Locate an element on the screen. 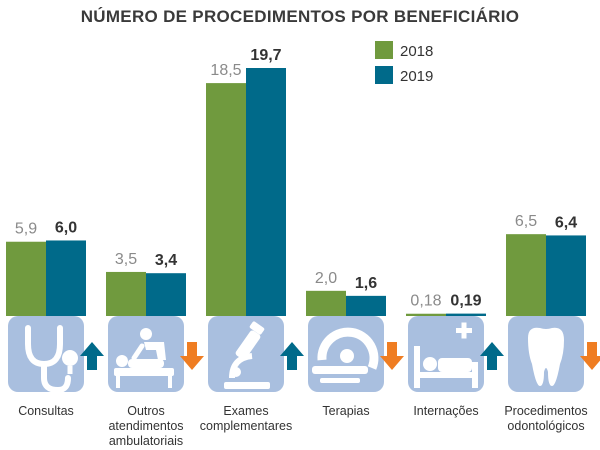  scanner-icon is located at coordinates (346, 354).